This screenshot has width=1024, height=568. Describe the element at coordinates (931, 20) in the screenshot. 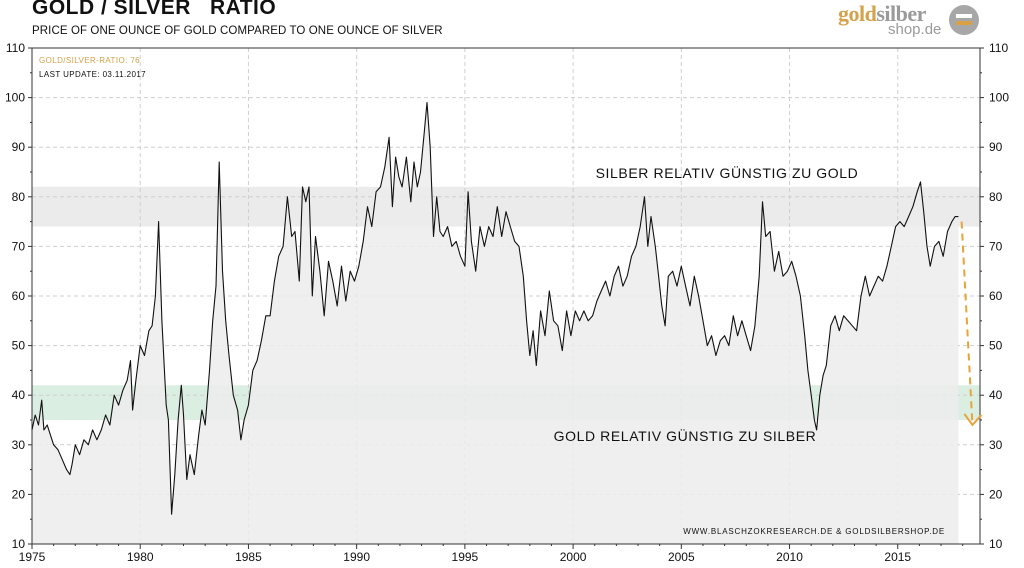

I see `goldsilbershop-logo: goldsilber shop.de` at that location.